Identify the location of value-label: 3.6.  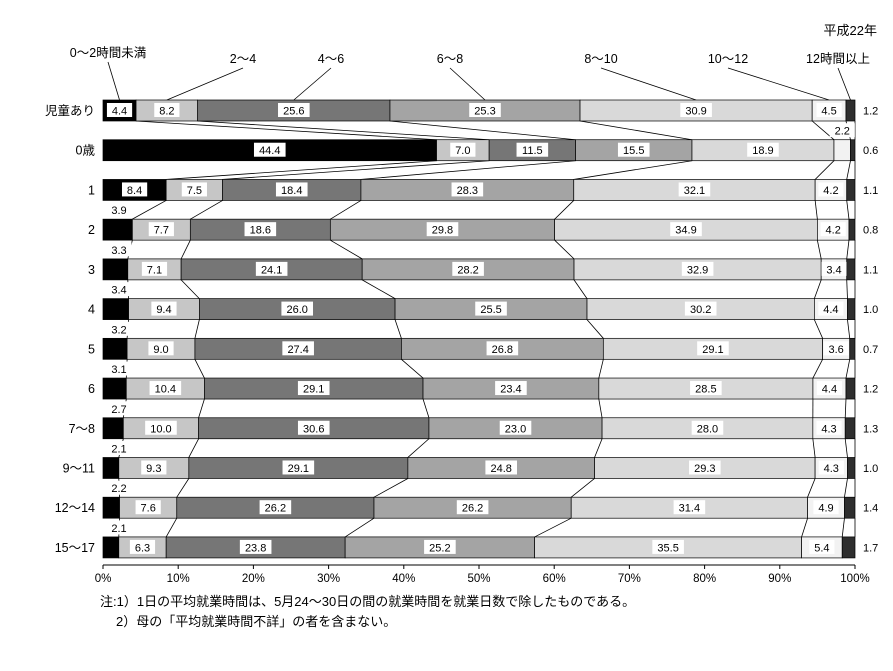
(836, 350).